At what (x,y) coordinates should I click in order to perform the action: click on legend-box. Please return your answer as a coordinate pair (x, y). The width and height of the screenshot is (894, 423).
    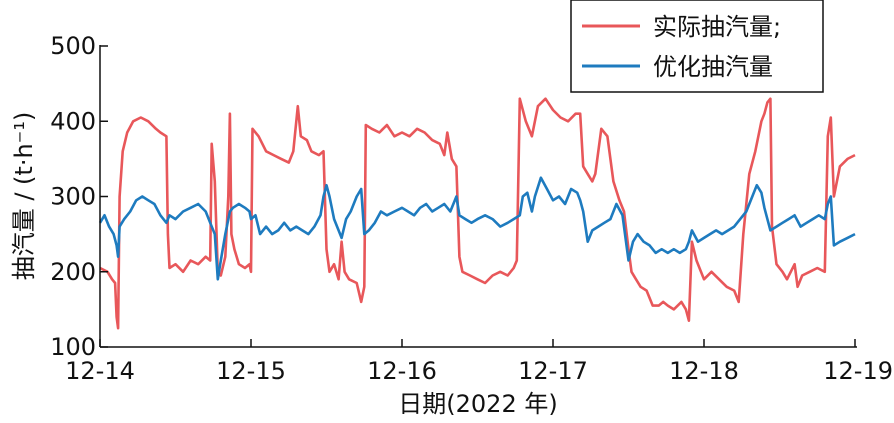
    Looking at the image, I should click on (697, 46).